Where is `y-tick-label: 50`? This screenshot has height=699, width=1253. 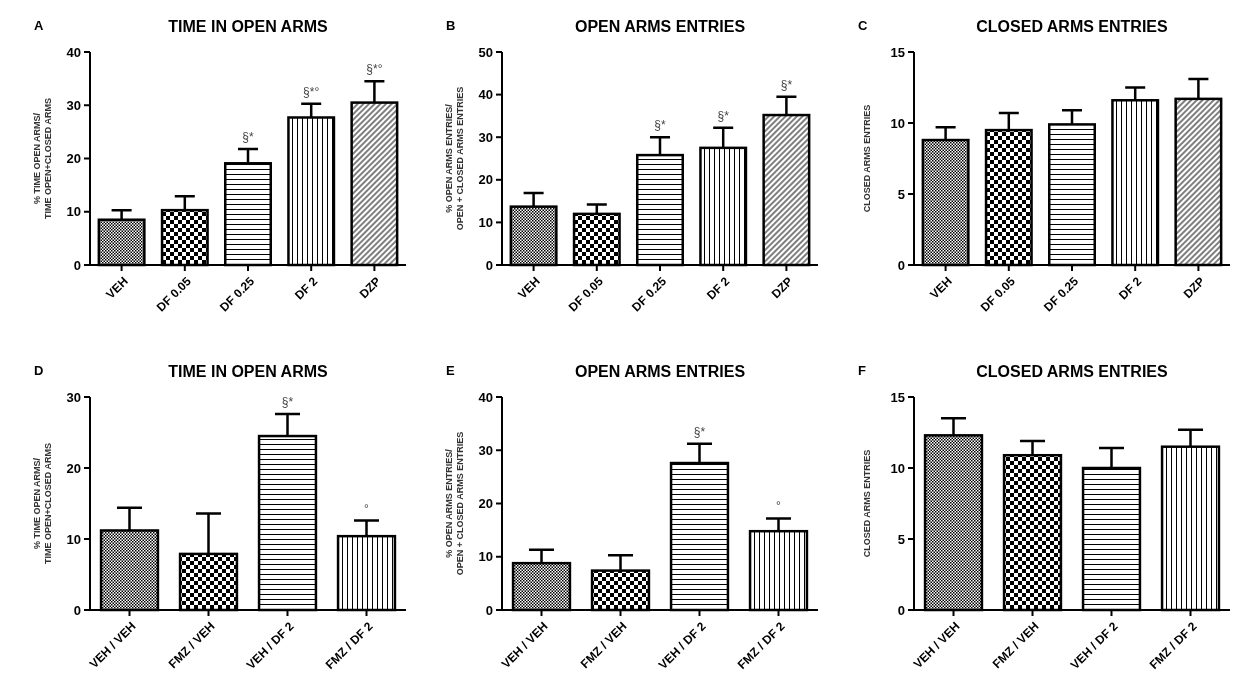
y-tick-label: 50 is located at coordinates (485, 52).